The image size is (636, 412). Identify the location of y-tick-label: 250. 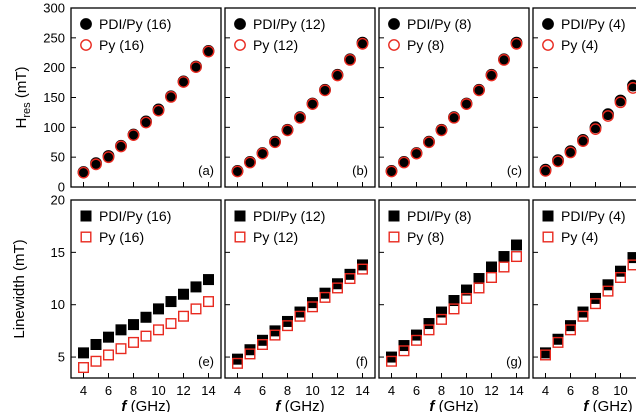
(54, 37).